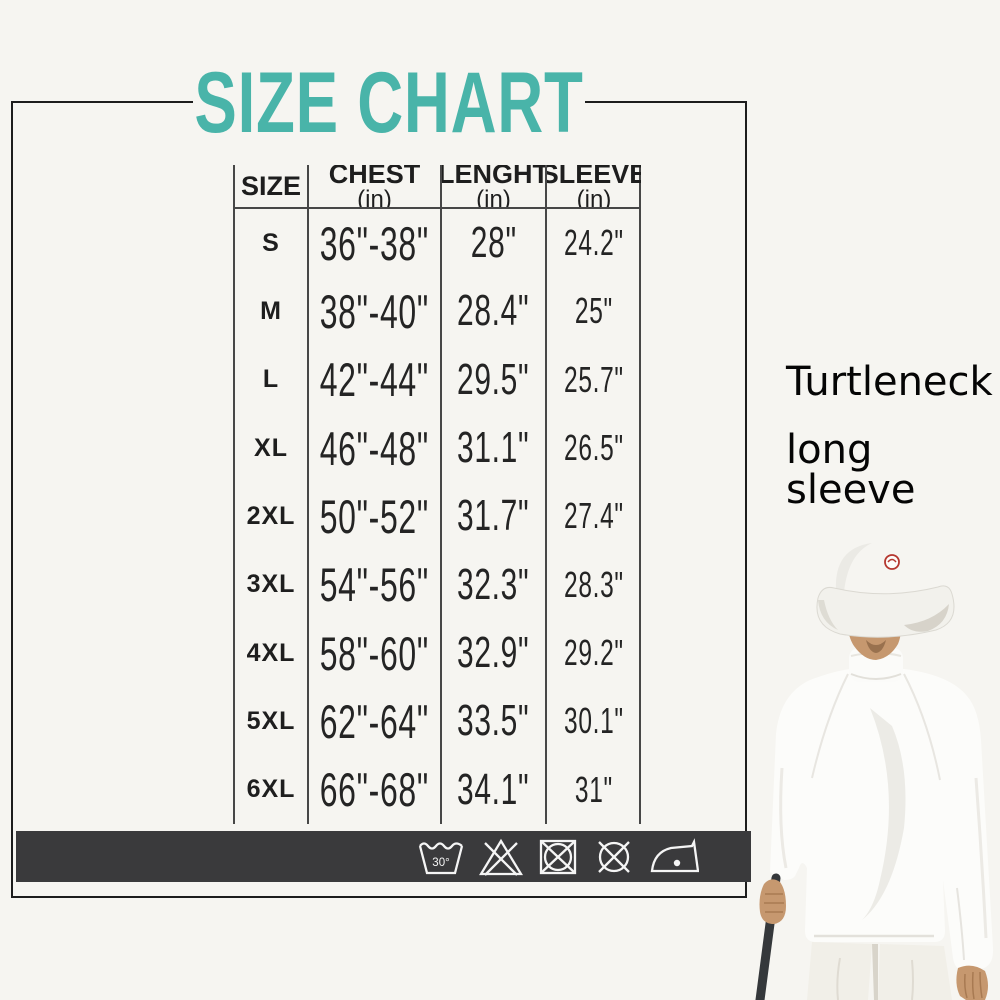 The image size is (1000, 1000). I want to click on table-cell-length: 32.9", so click(492, 653).